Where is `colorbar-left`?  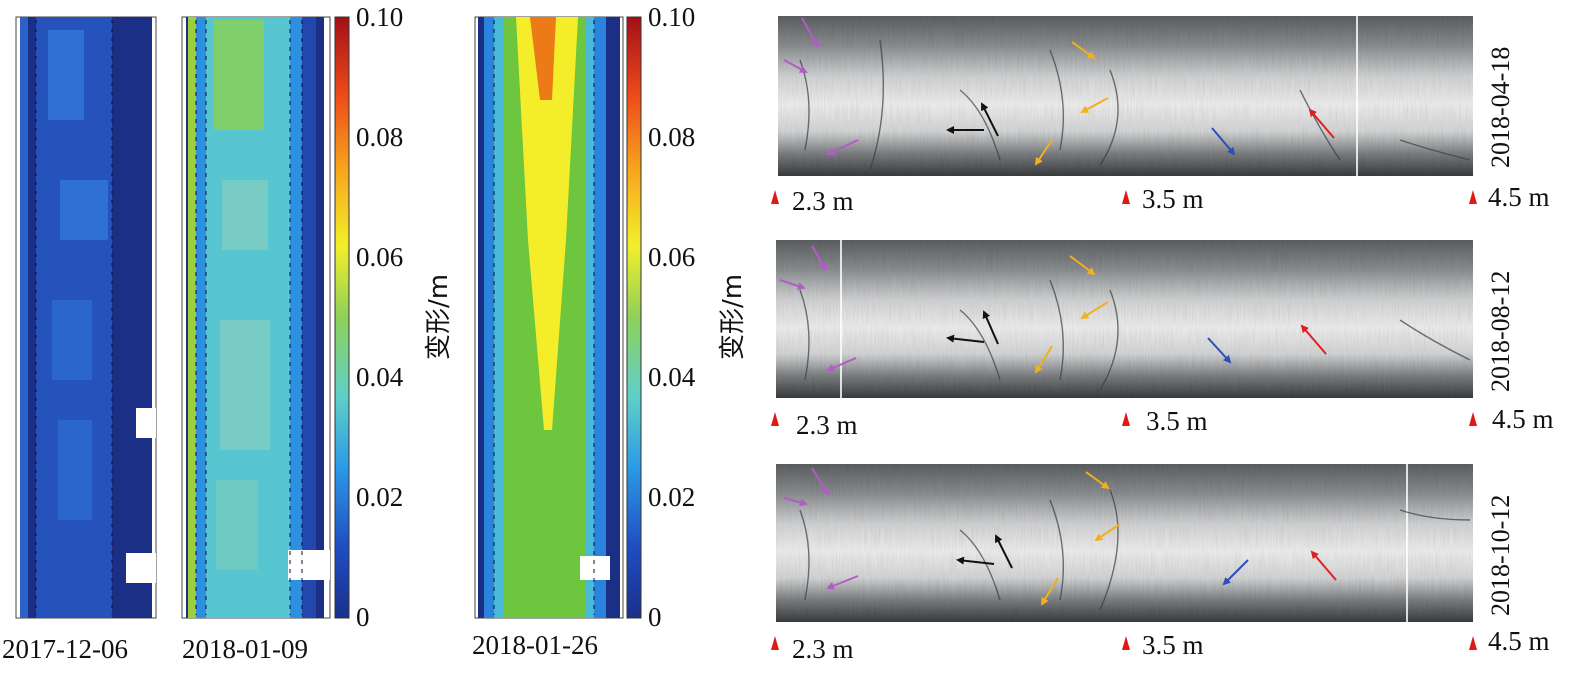
colorbar-left is located at coordinates (342, 317).